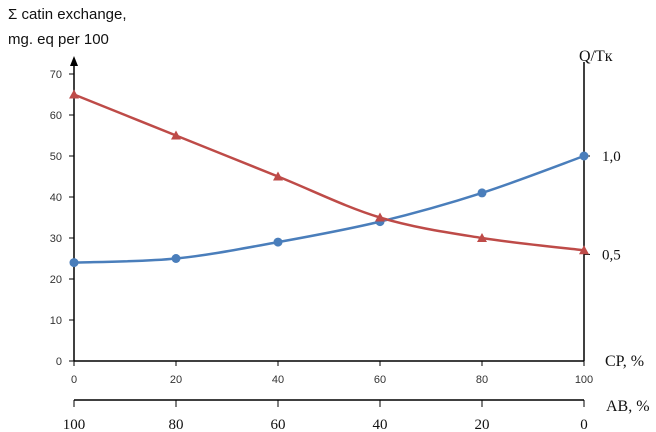  I want to click on second-x-tick-label: 100, so click(74, 424).